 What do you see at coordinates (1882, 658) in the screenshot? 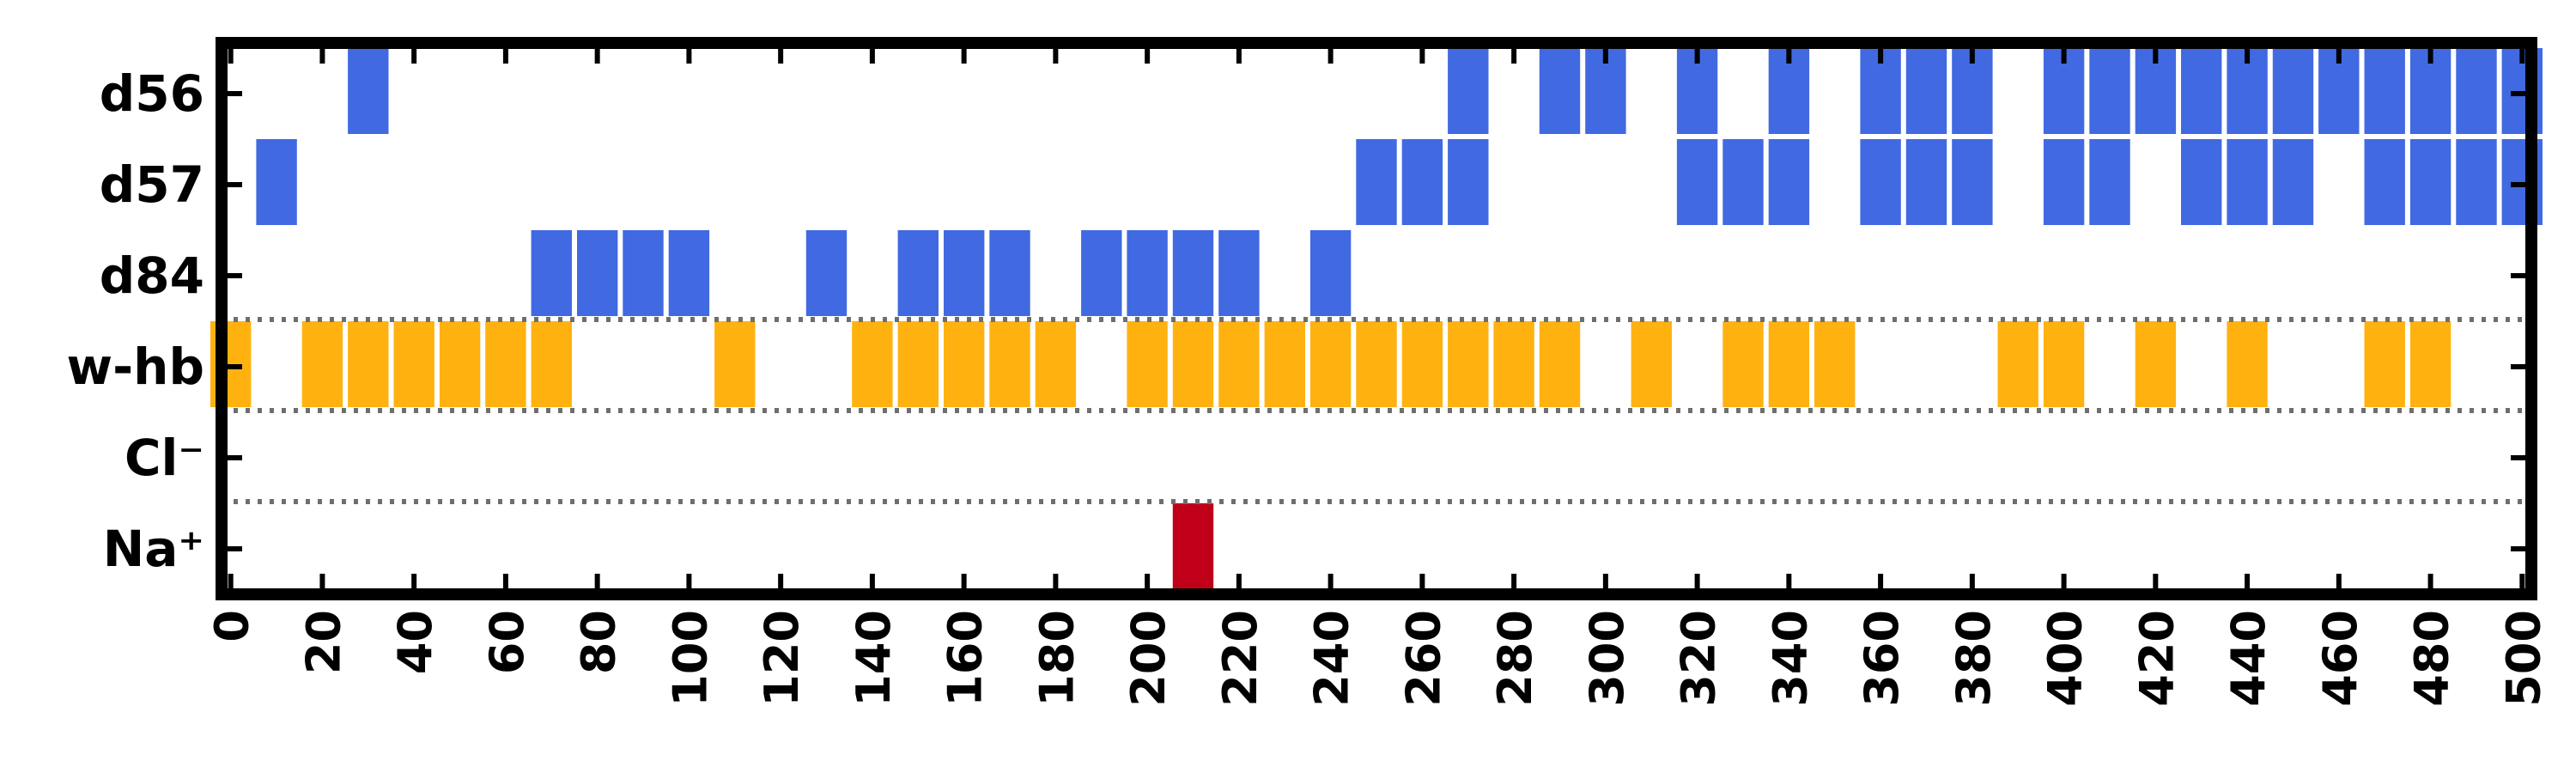
I see `x-tick-label: 360` at bounding box center [1882, 658].